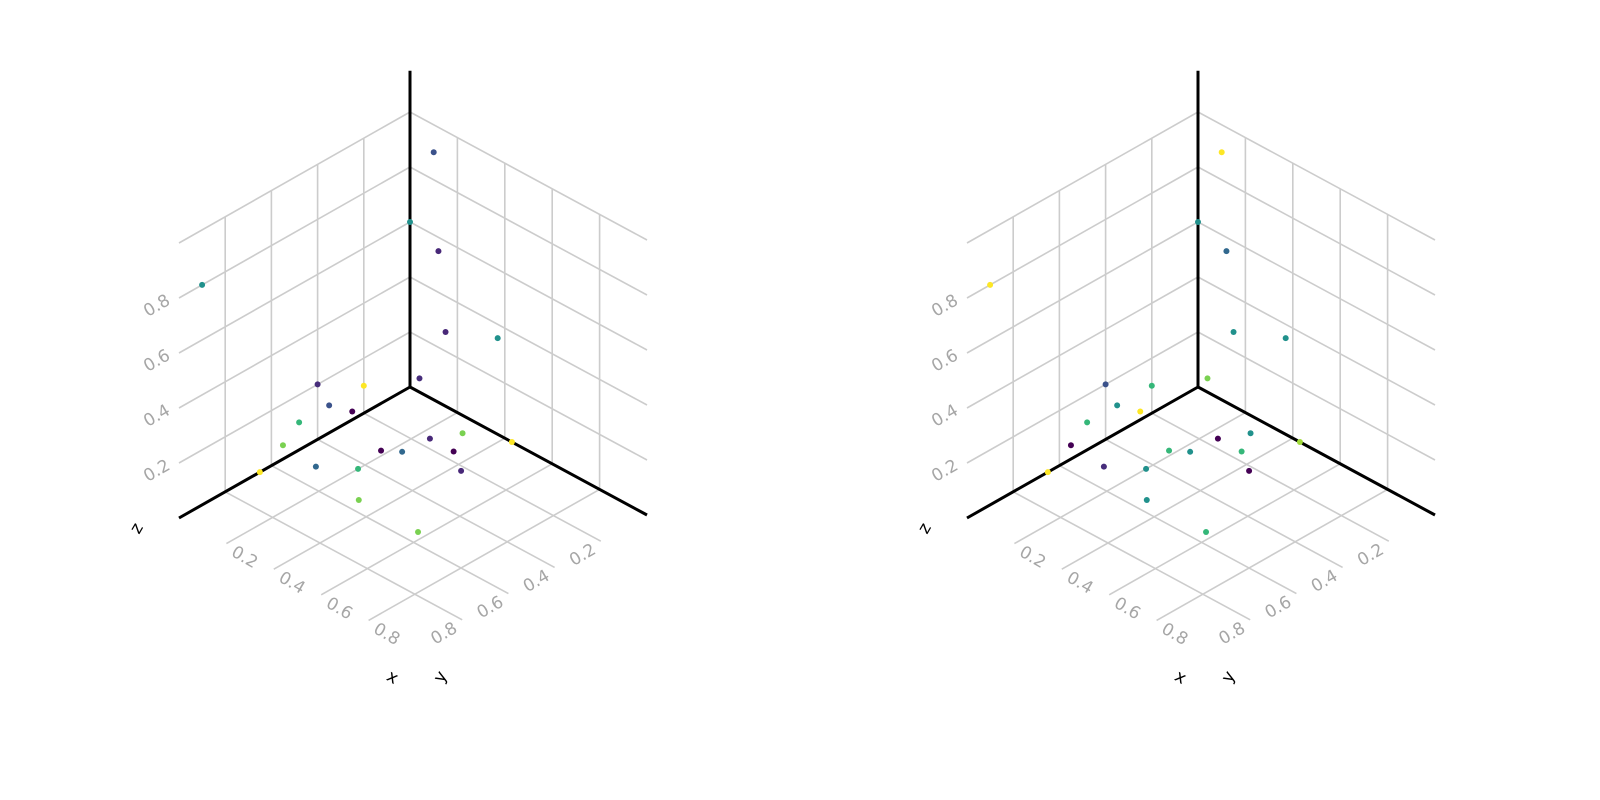  Describe the element at coordinates (338, 608) in the screenshot. I see `x-tick-label: 0.6` at that location.